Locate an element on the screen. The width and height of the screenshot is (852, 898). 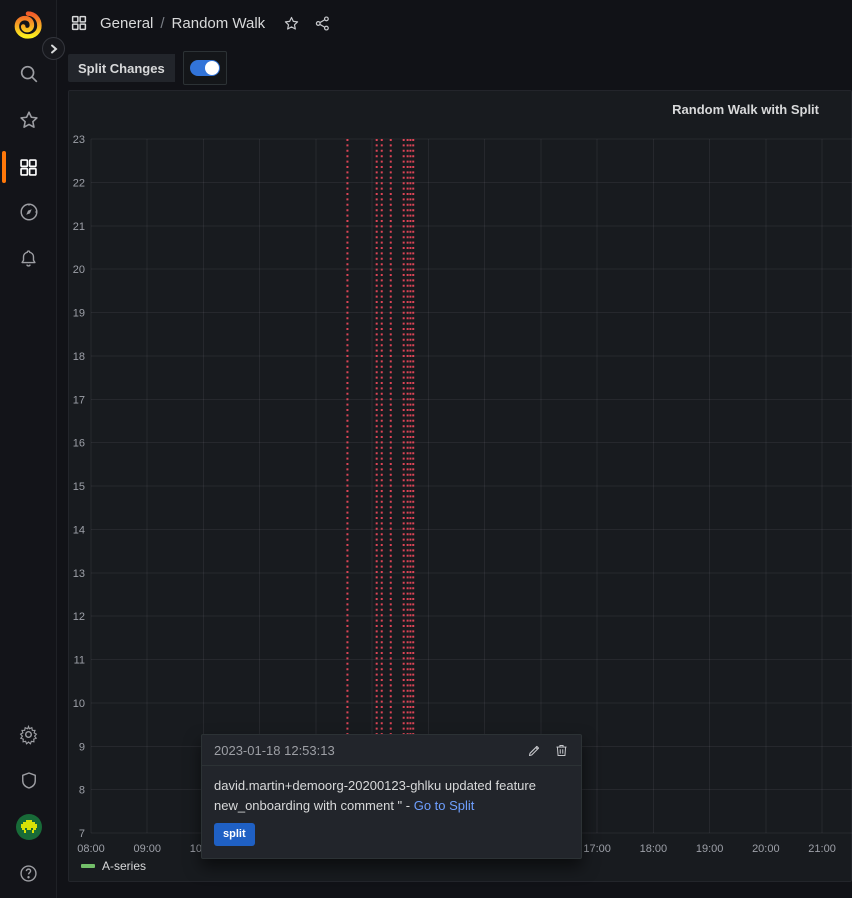
sidebar-item-search is located at coordinates (28, 74).